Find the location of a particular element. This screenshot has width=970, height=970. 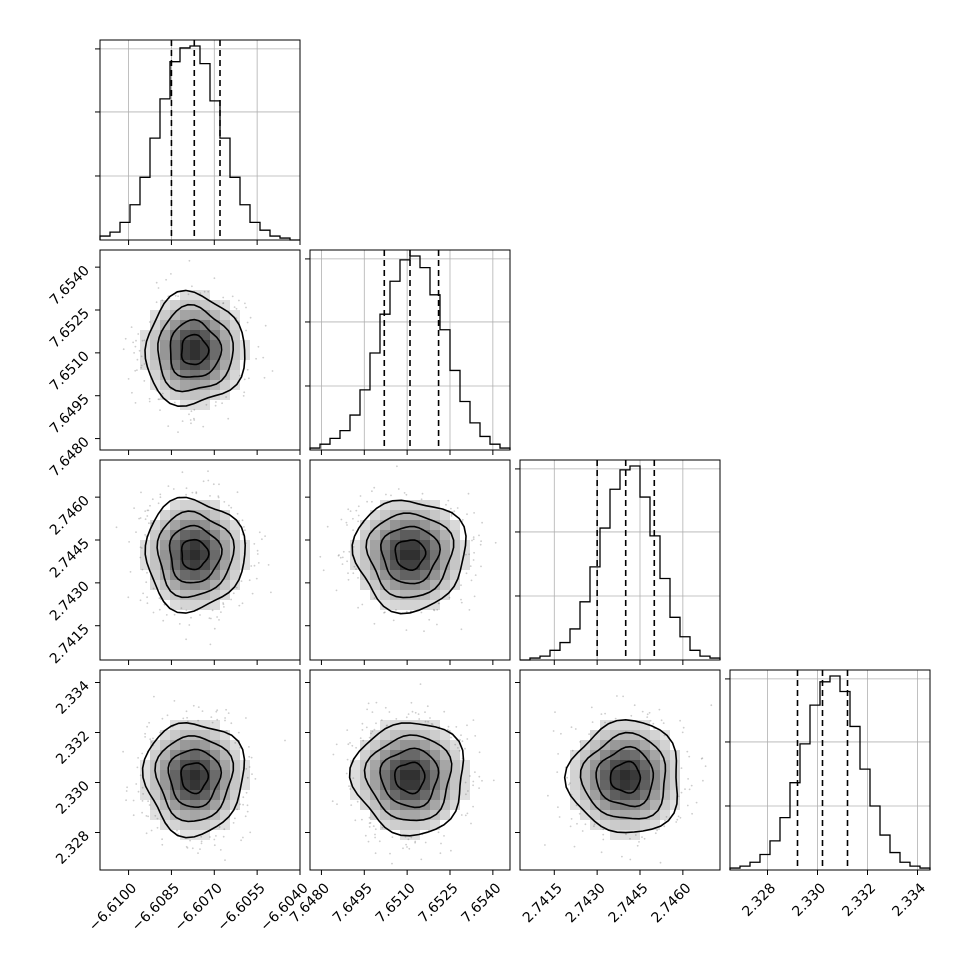

x-tick-label: 2.332 is located at coordinates (859, 900).